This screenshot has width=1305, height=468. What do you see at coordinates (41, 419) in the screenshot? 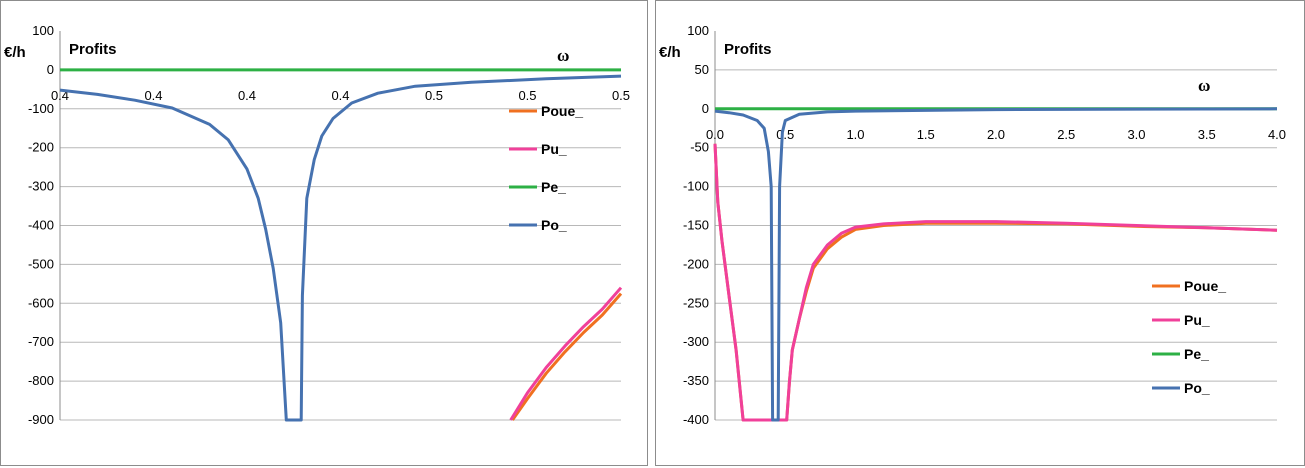
I see `y-tick-label: -900` at bounding box center [41, 419].